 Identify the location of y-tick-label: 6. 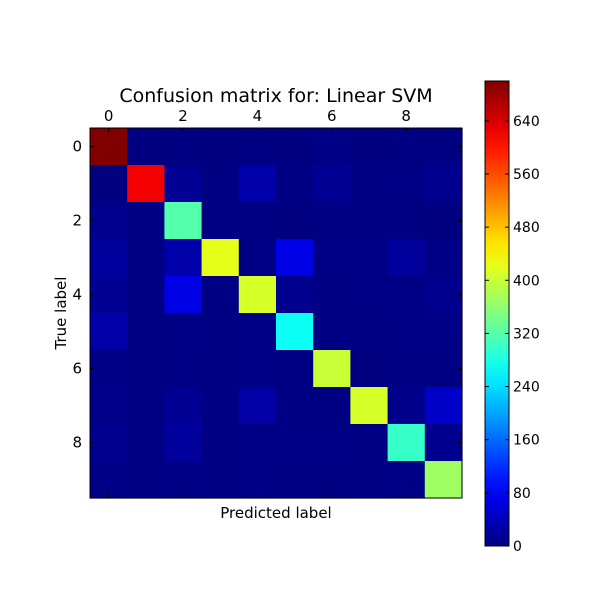
(77, 369).